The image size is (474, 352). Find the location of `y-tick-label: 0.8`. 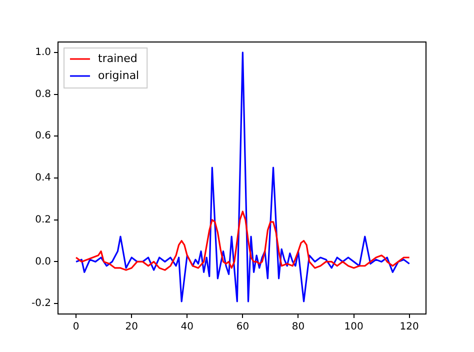

y-tick-label: 0.8 is located at coordinates (43, 94).